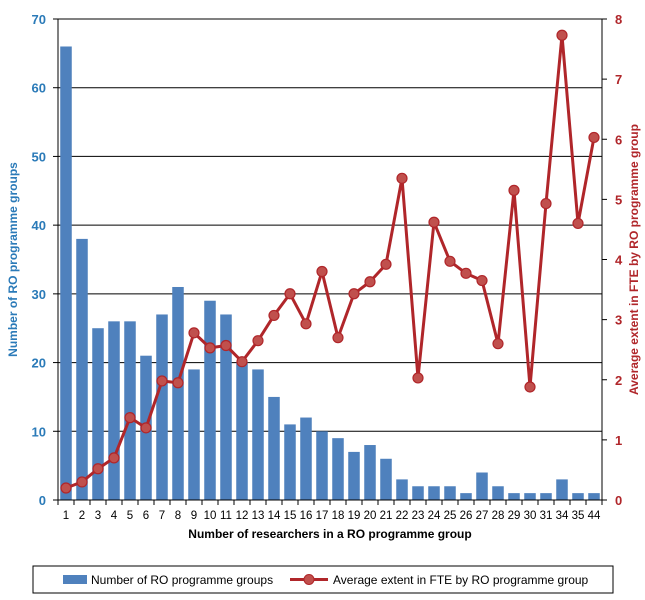 The image size is (645, 600). Describe the element at coordinates (322, 516) in the screenshot. I see `x-tick-label: 17` at that location.